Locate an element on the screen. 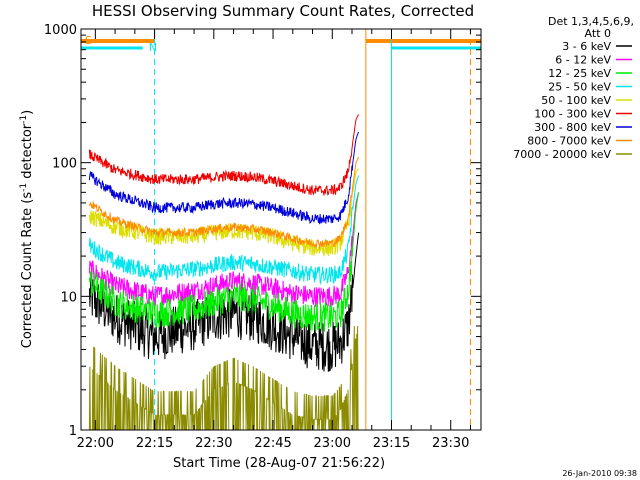 The height and width of the screenshot is (480, 640). y-tick-label: 10 is located at coordinates (68, 297).